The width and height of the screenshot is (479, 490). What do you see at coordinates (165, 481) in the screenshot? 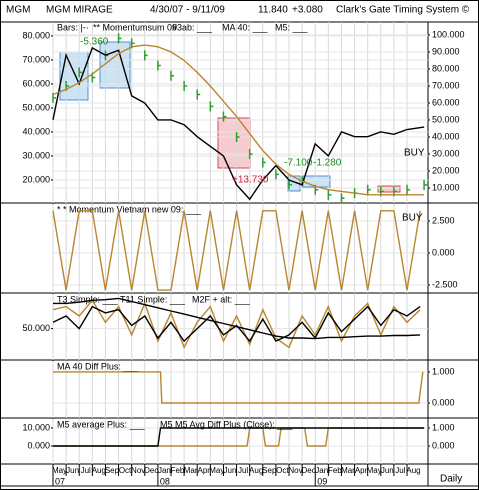
I see `year-label: 08` at bounding box center [165, 481].